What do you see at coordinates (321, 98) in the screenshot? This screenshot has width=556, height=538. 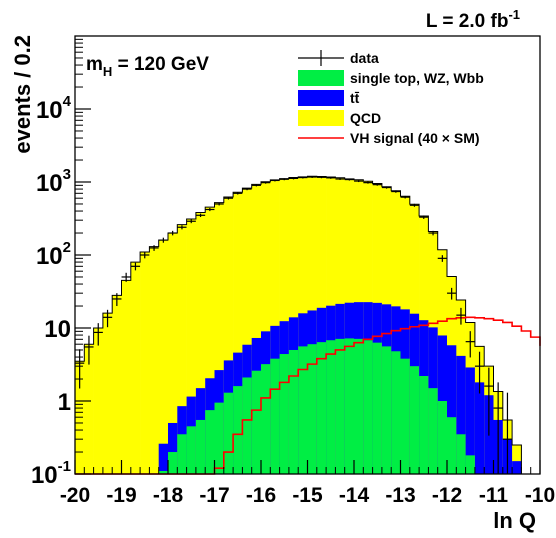 I see `legend-swatch-ttbar` at bounding box center [321, 98].